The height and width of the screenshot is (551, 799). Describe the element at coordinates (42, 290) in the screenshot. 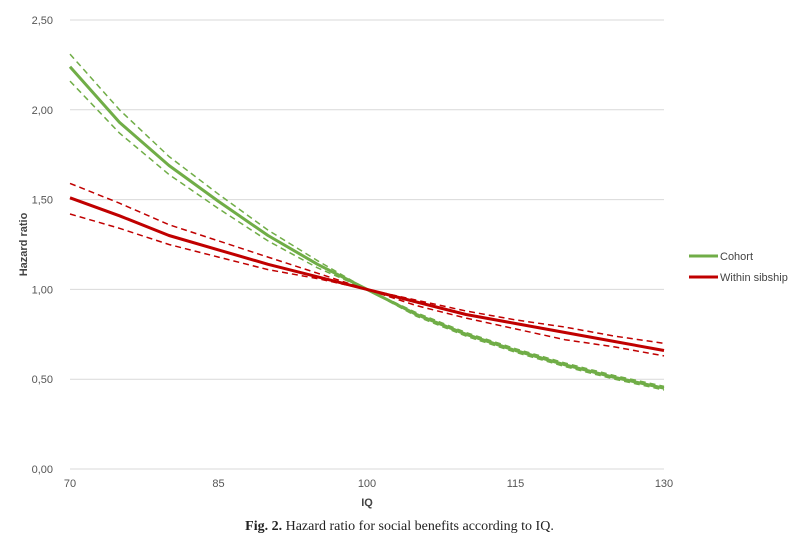

I see `y-tick-label: 1,00` at that location.